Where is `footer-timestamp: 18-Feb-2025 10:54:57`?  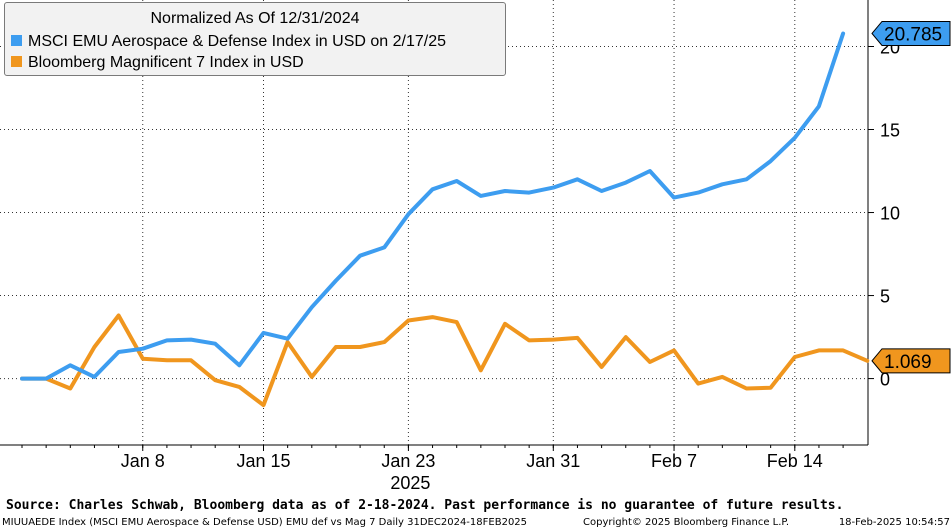 footer-timestamp: 18-Feb-2025 10:54:57 is located at coordinates (894, 522).